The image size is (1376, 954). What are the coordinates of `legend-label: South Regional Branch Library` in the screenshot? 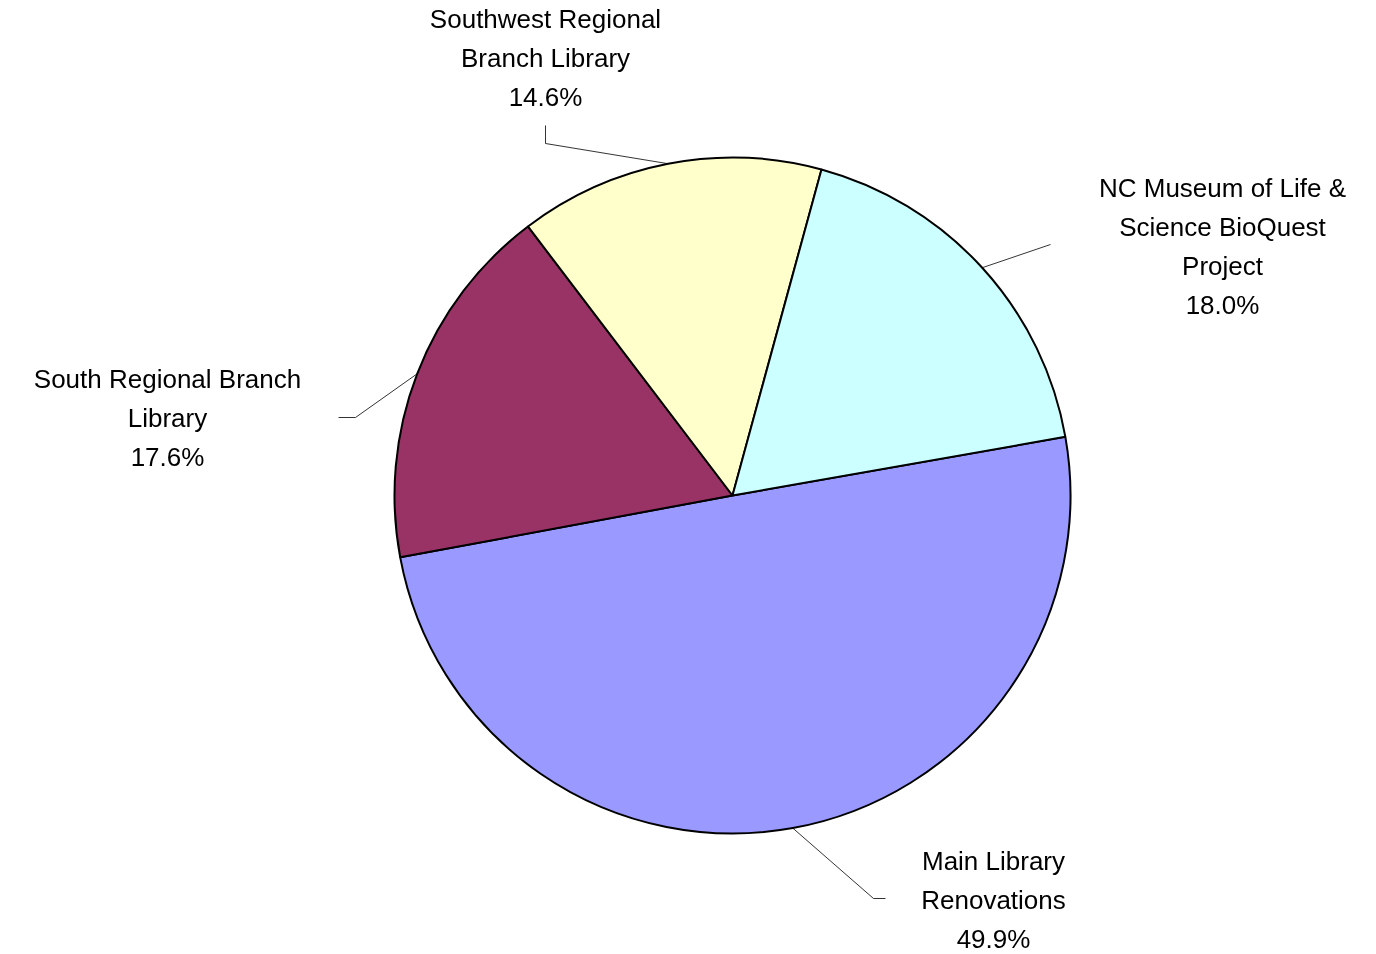 It's located at (167, 398).